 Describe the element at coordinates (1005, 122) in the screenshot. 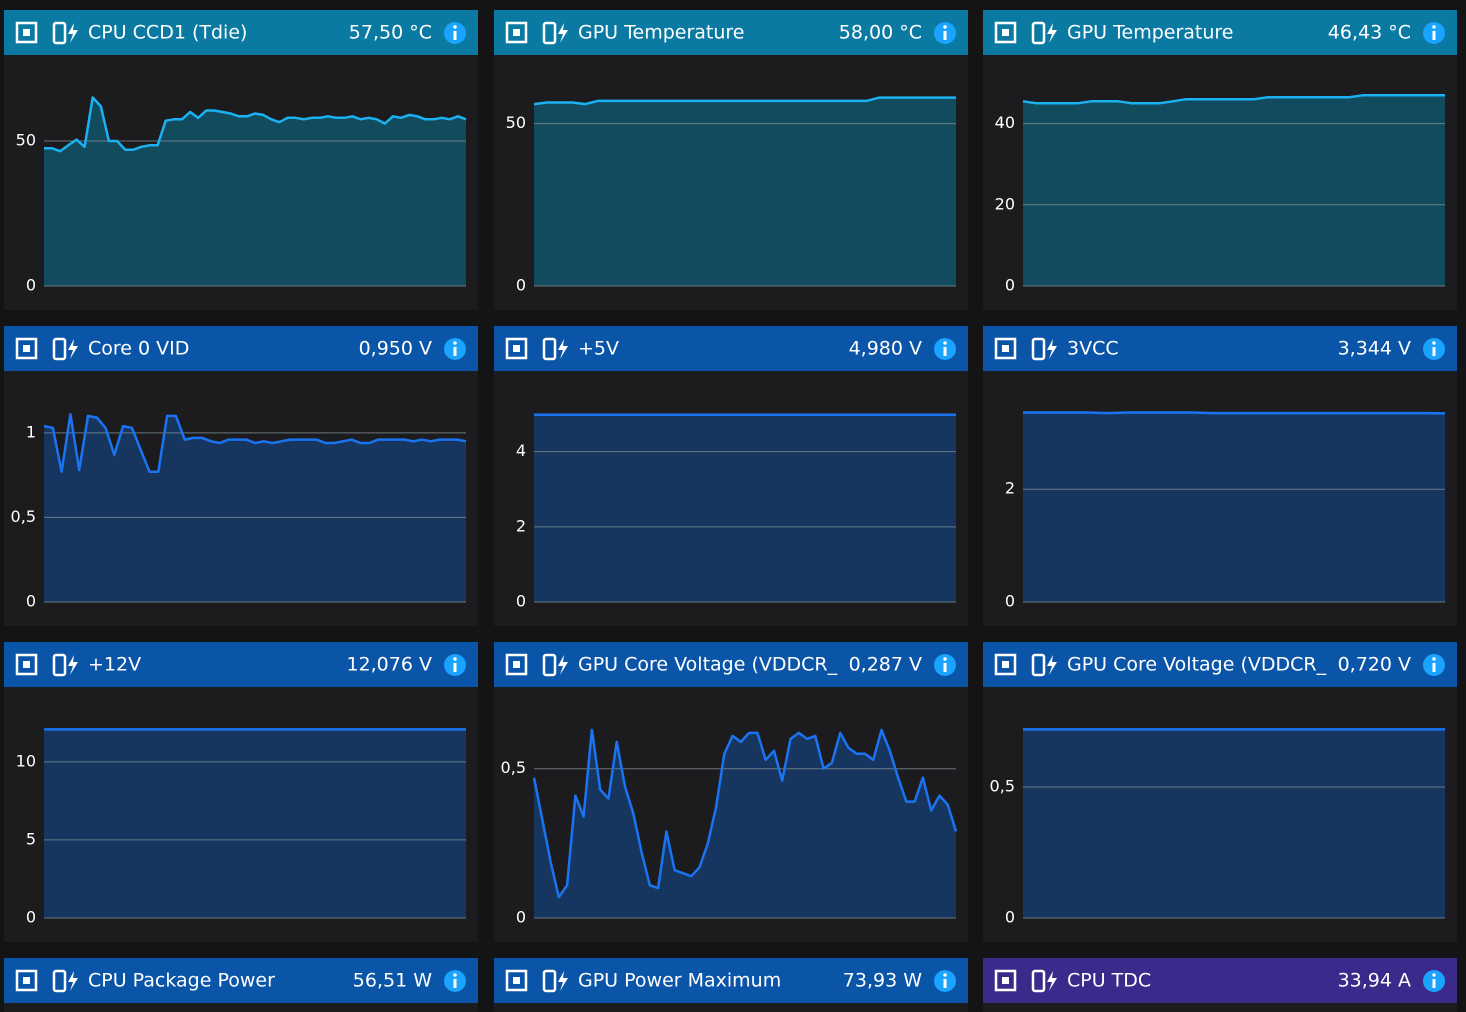

I see `y-tick-label: 40` at that location.